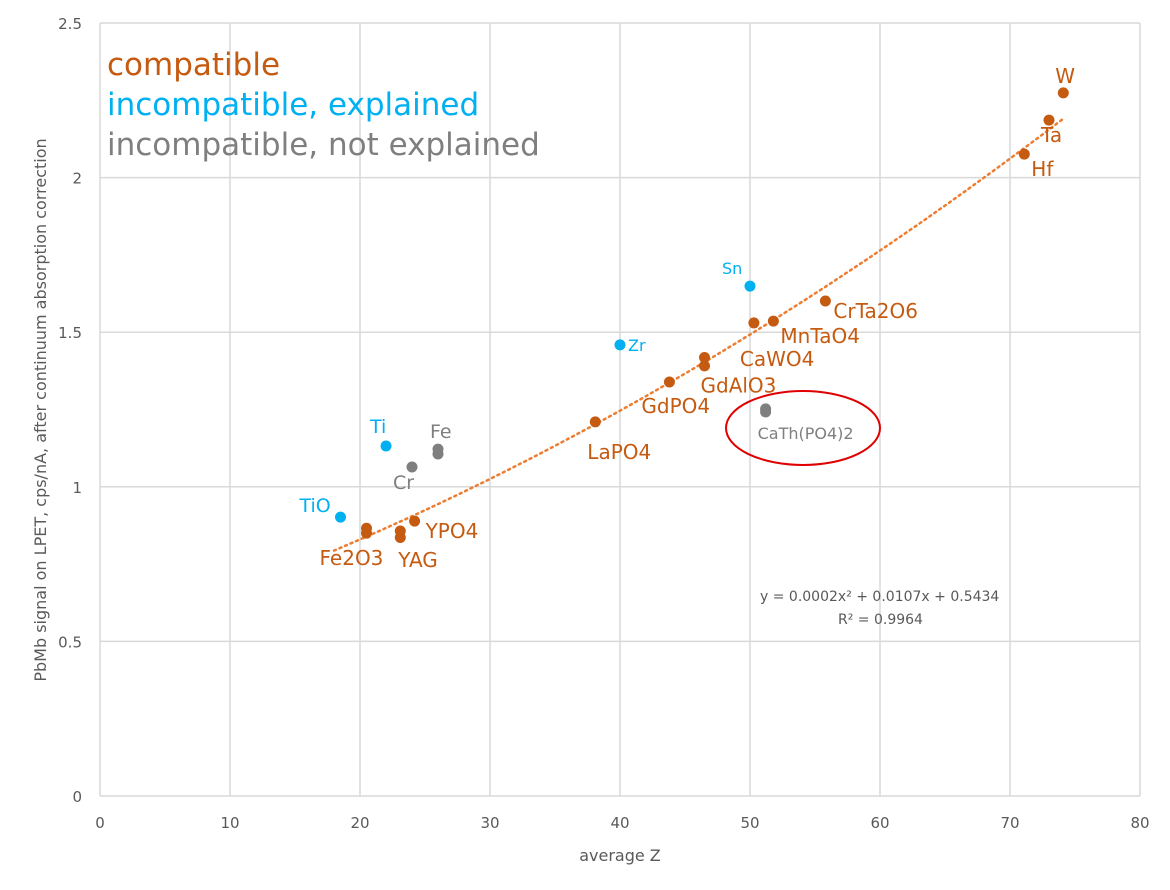 This screenshot has width=1170, height=890. I want to click on point-label: CrTa2O6, so click(875, 311).